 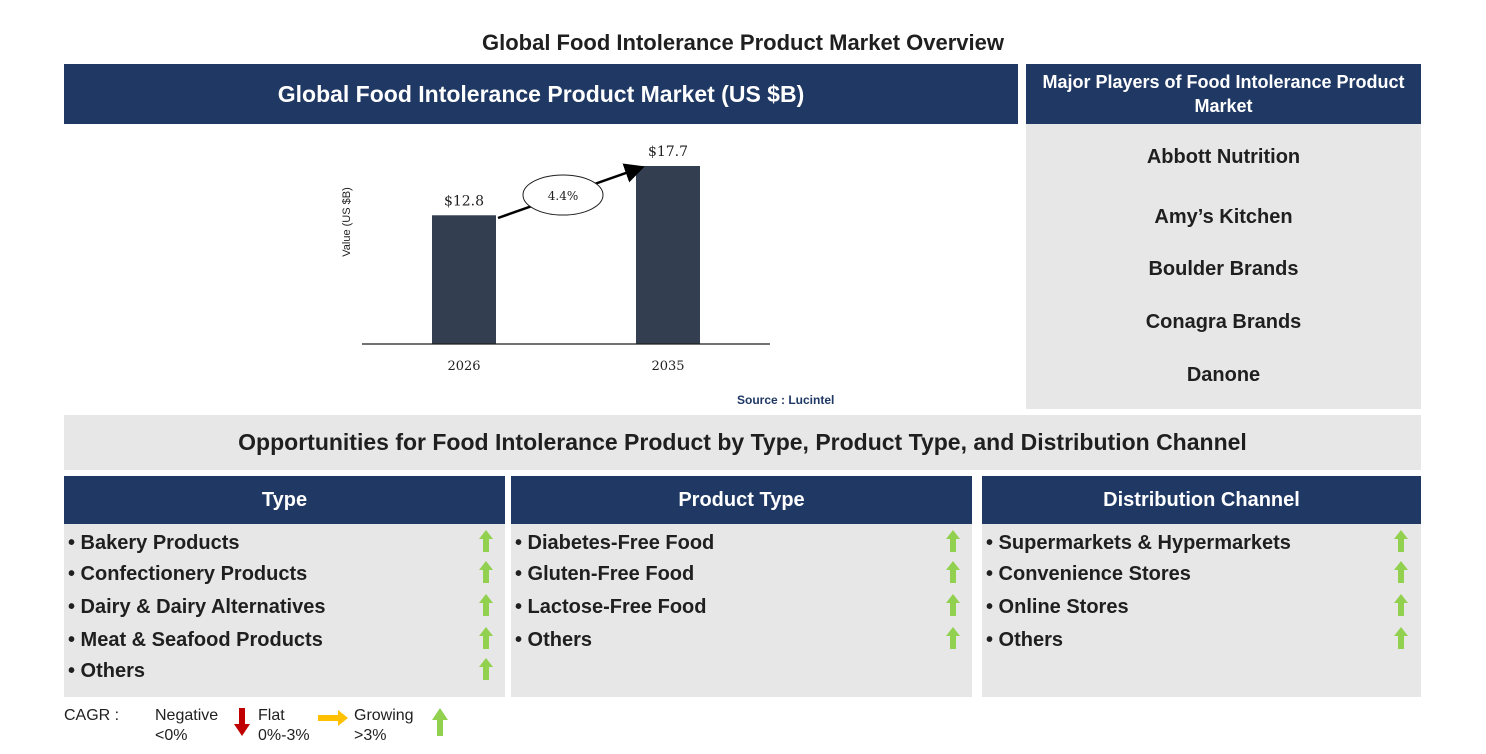 What do you see at coordinates (186, 726) in the screenshot?
I see `legend-negative: Negative <0%` at bounding box center [186, 726].